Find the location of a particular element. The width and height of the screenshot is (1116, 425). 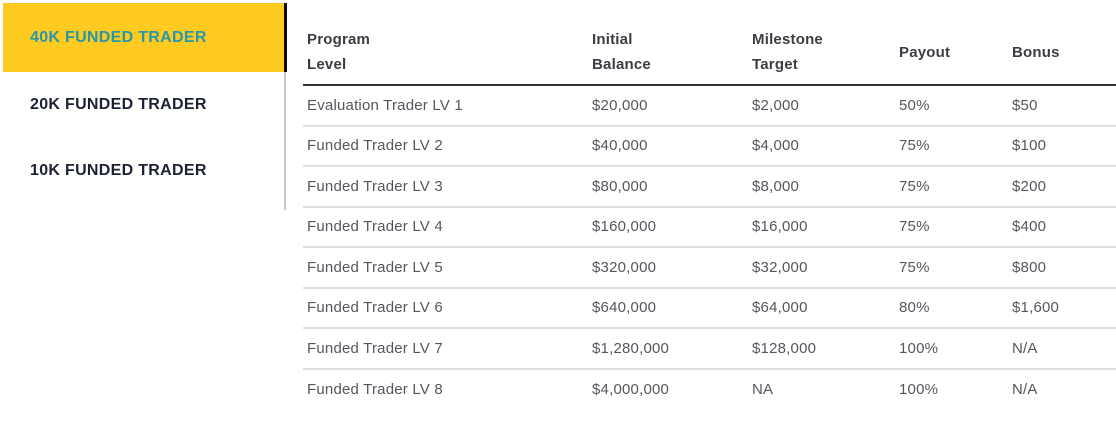

cell-milestone-target: $16,000 is located at coordinates (821, 227).